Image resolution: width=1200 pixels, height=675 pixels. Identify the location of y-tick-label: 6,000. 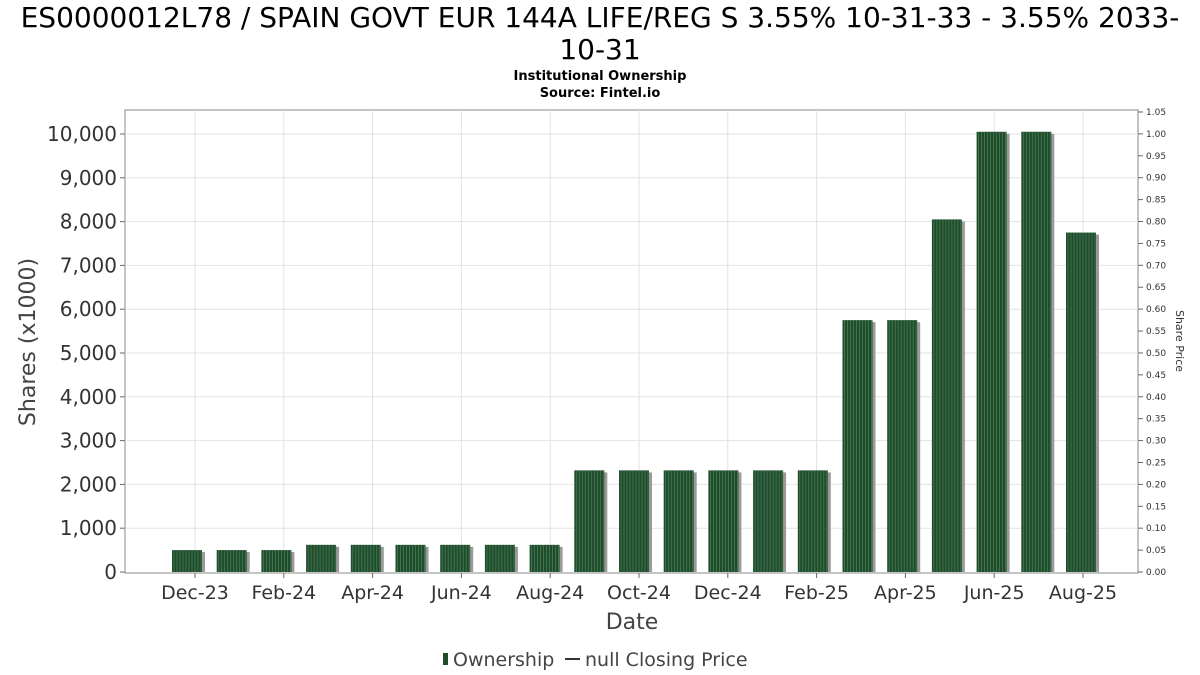
(88, 309).